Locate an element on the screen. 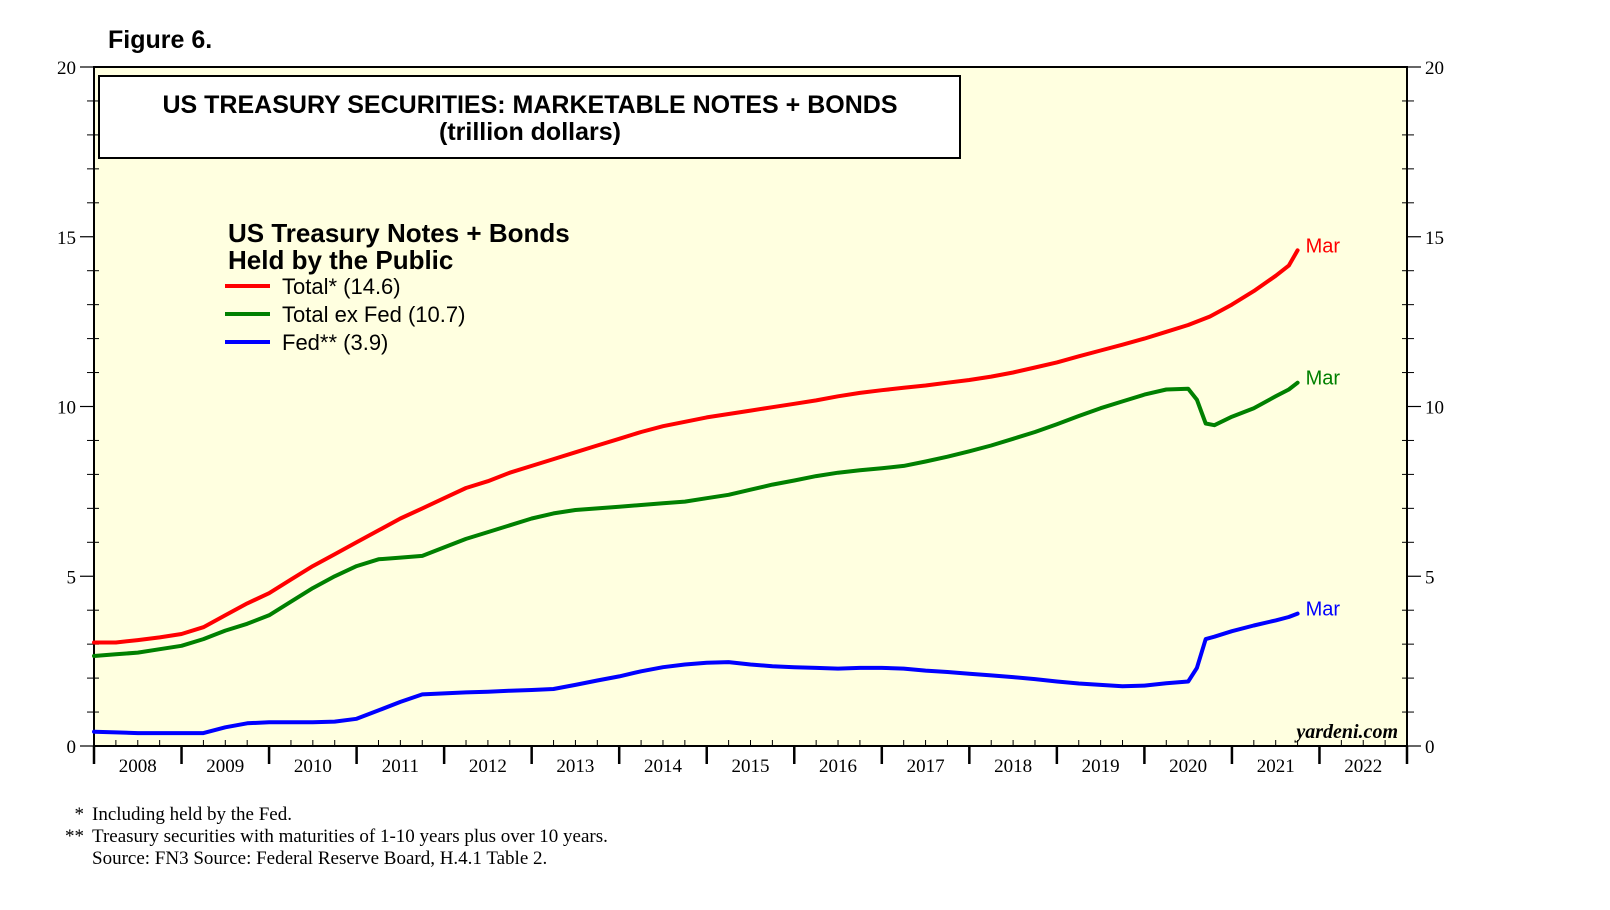 The image size is (1610, 910). y-axis-right: 0 5 10 15 20 is located at coordinates (1425, 408).